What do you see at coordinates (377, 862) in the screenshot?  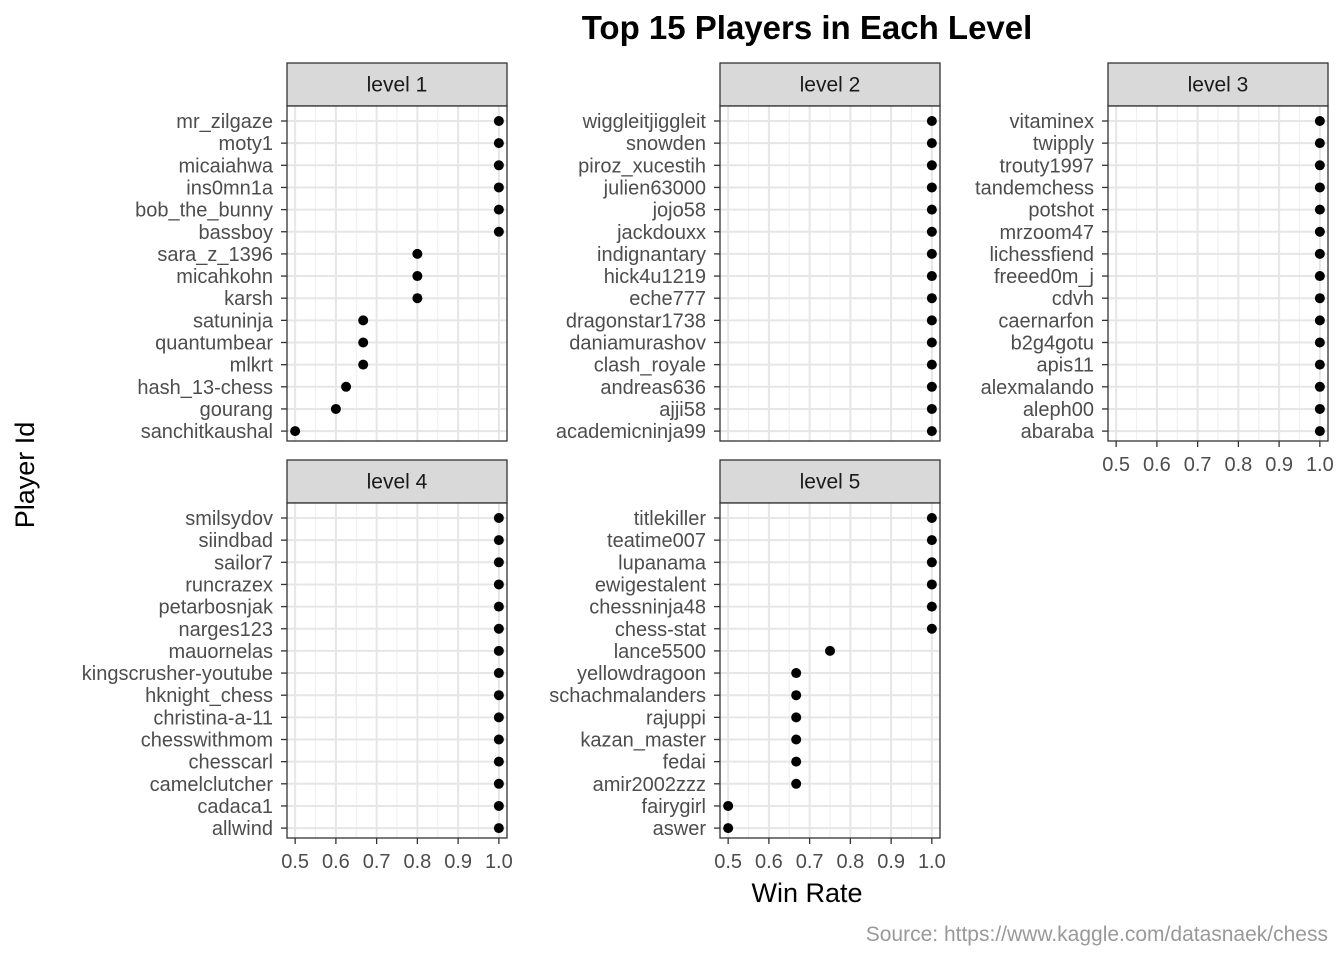 I see `x-tick-label: 0.7` at bounding box center [377, 862].